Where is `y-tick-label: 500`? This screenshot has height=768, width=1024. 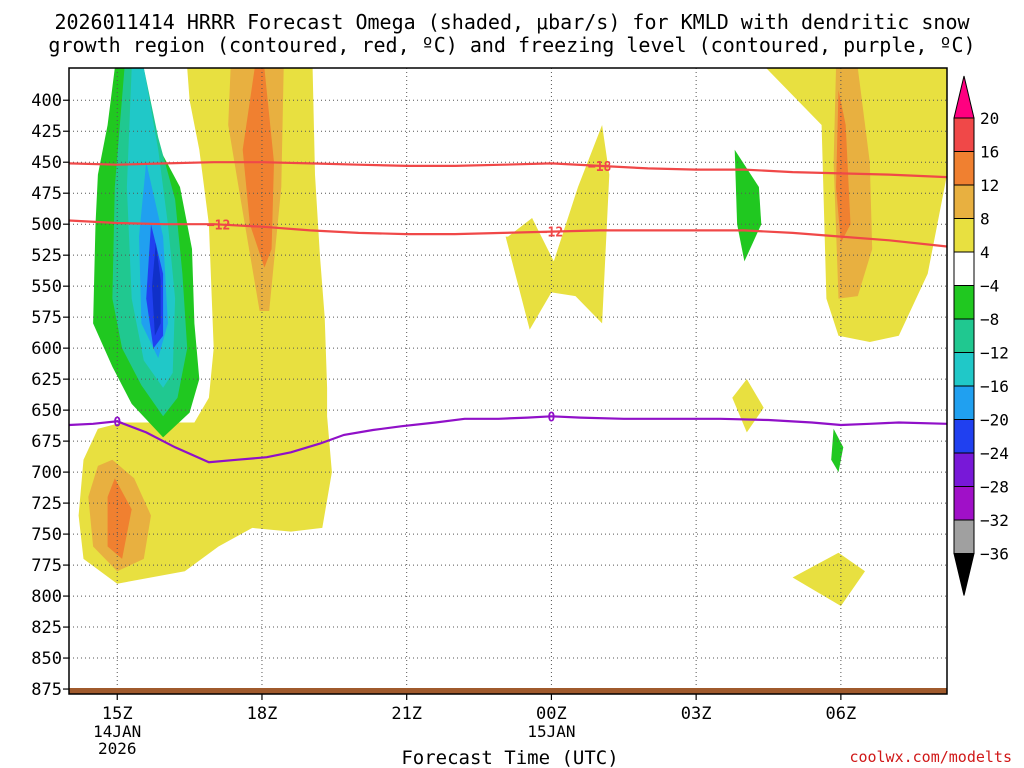 y-tick-label: 500 is located at coordinates (46, 225).